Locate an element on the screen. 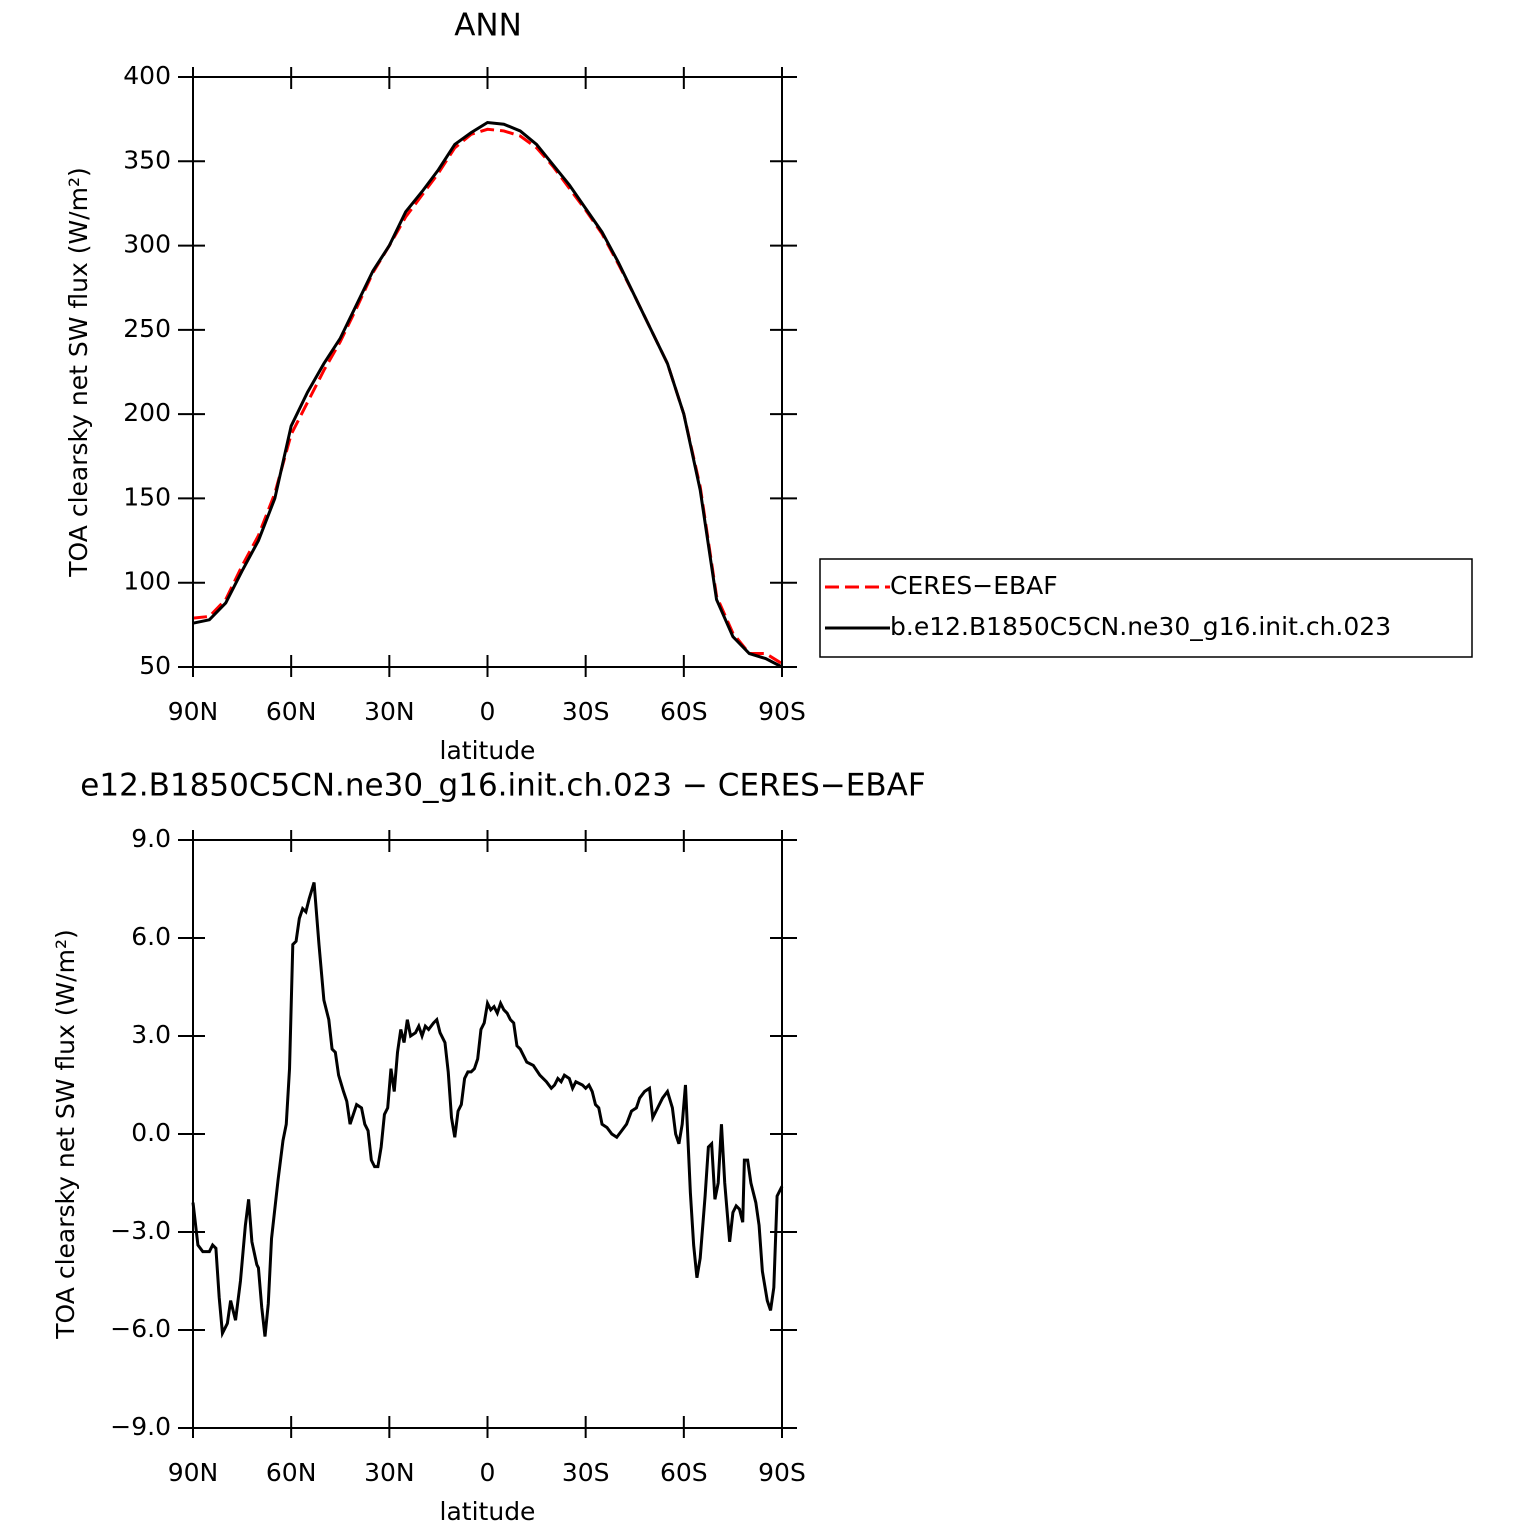 This screenshot has height=1536, width=1536. y-tick-label: 100 is located at coordinates (147, 581).